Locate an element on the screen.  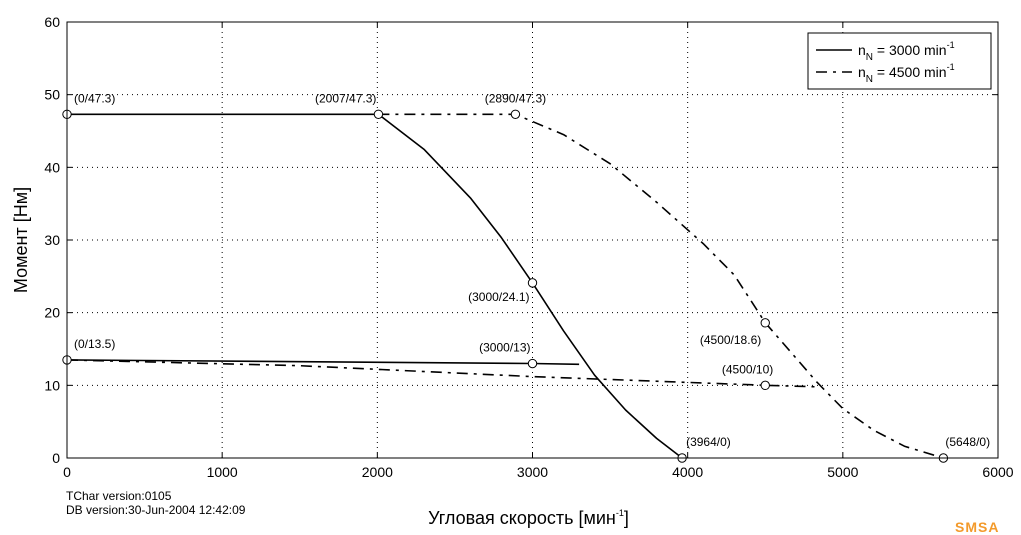
x-axis-label-close: ] is located at coordinates (626, 518).